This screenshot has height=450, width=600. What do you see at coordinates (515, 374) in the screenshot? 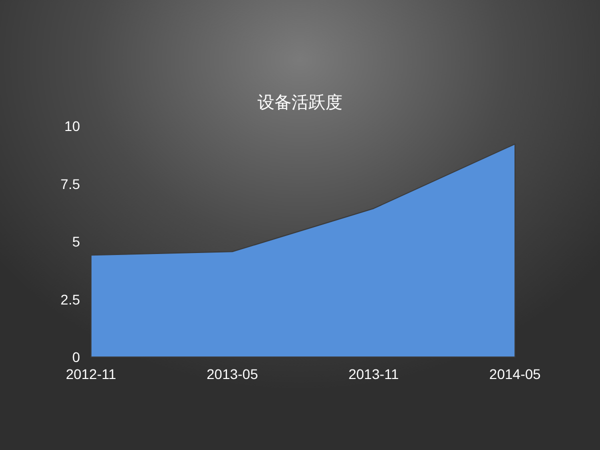
I see `x-tick-label: 2014-05` at bounding box center [515, 374].